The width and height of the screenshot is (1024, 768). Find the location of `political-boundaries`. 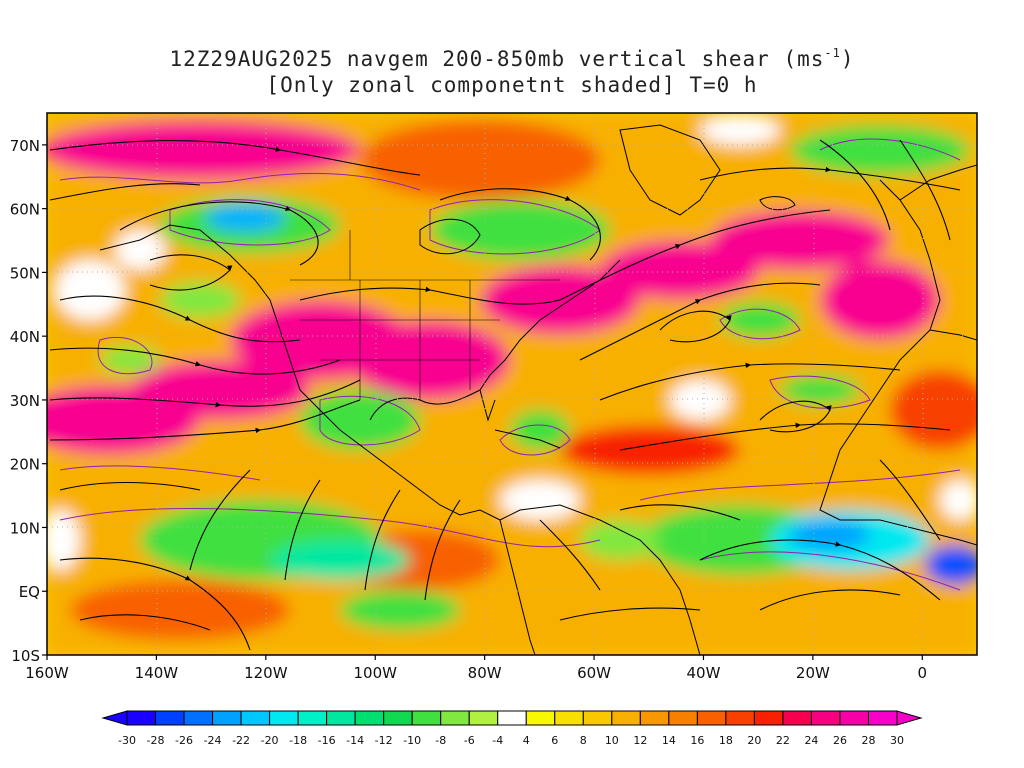

political-boundaries is located at coordinates (425, 315).